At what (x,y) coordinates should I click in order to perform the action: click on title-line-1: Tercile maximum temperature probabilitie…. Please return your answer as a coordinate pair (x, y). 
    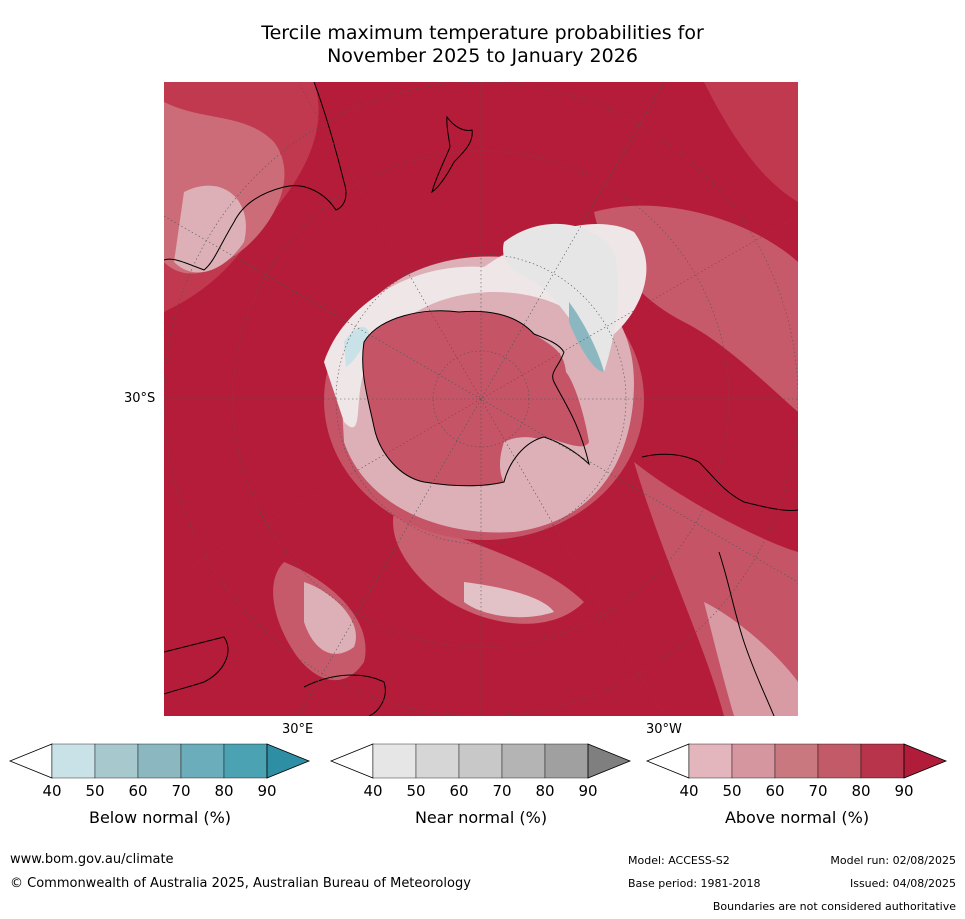
    Looking at the image, I should click on (482, 33).